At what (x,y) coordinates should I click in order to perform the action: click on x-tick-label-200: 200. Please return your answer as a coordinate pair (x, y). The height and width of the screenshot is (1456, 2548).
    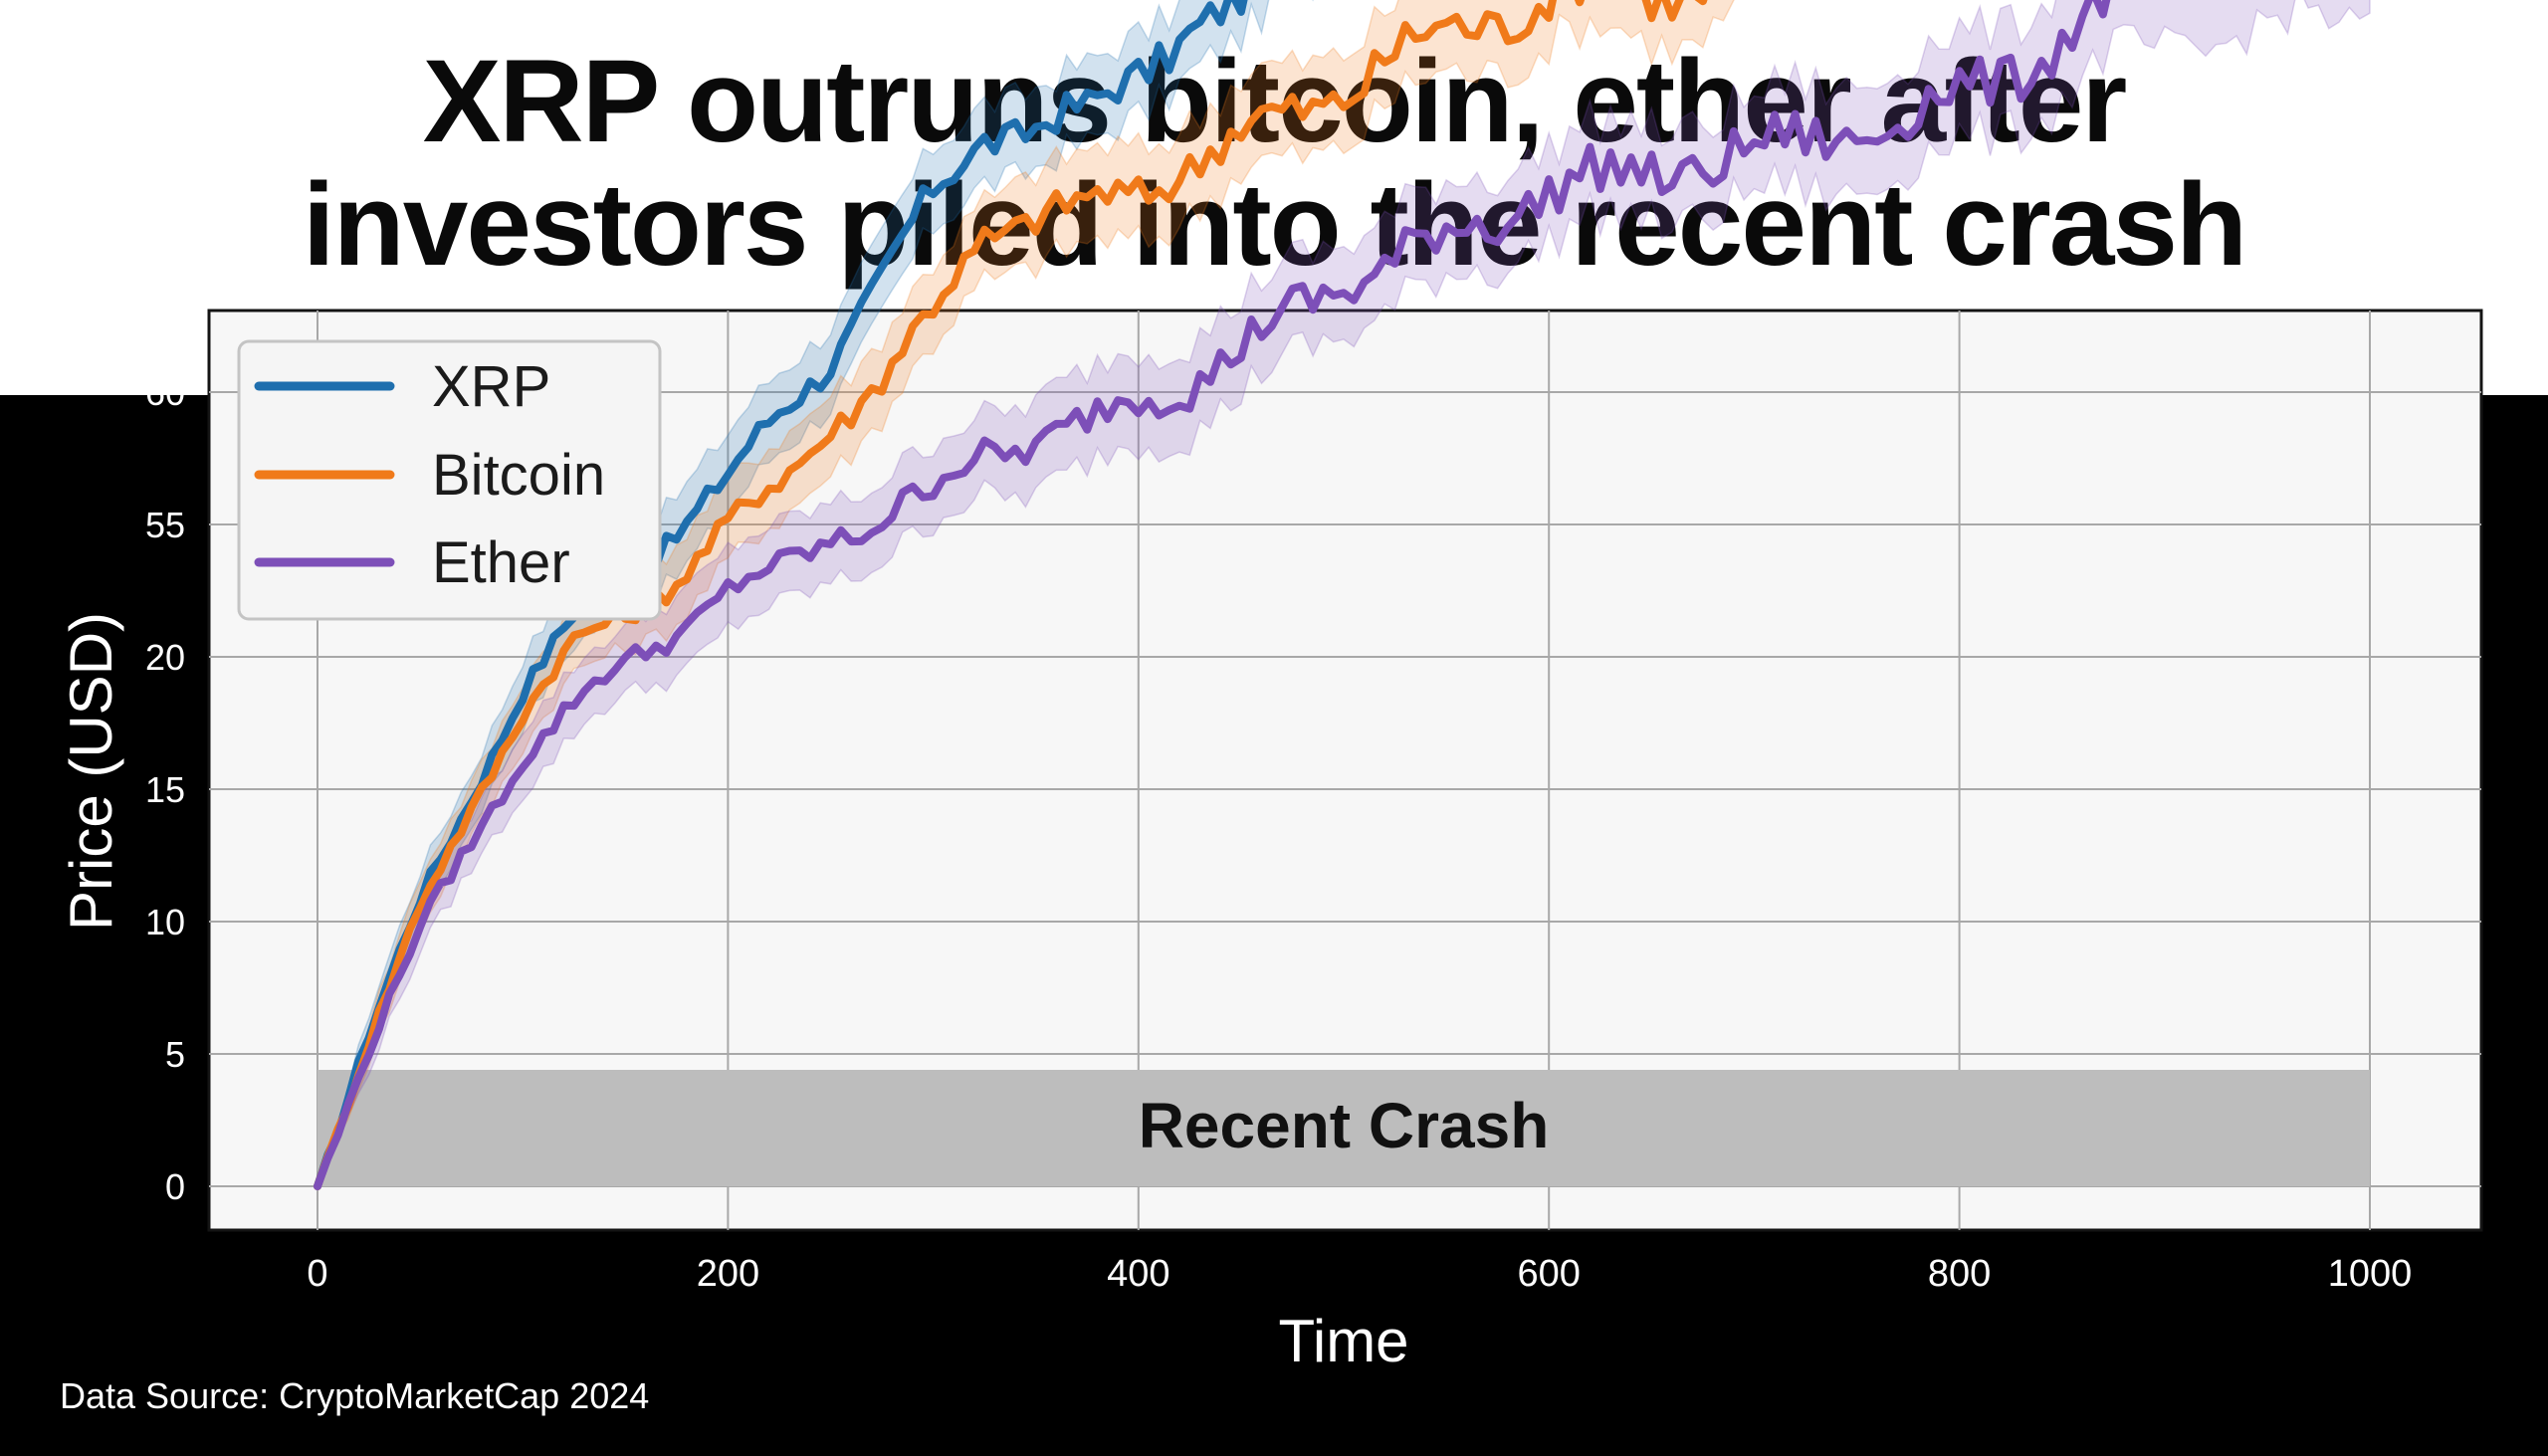
    Looking at the image, I should click on (728, 1274).